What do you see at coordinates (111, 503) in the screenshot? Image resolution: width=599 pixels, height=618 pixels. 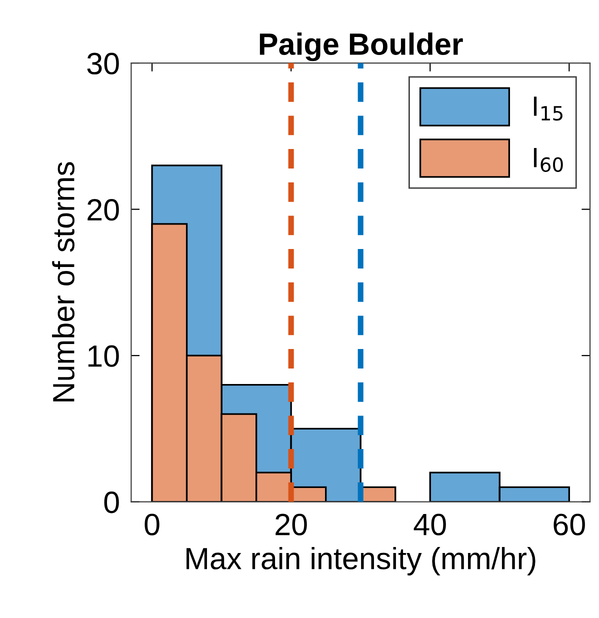 I see `y-tick-label: 0` at bounding box center [111, 503].